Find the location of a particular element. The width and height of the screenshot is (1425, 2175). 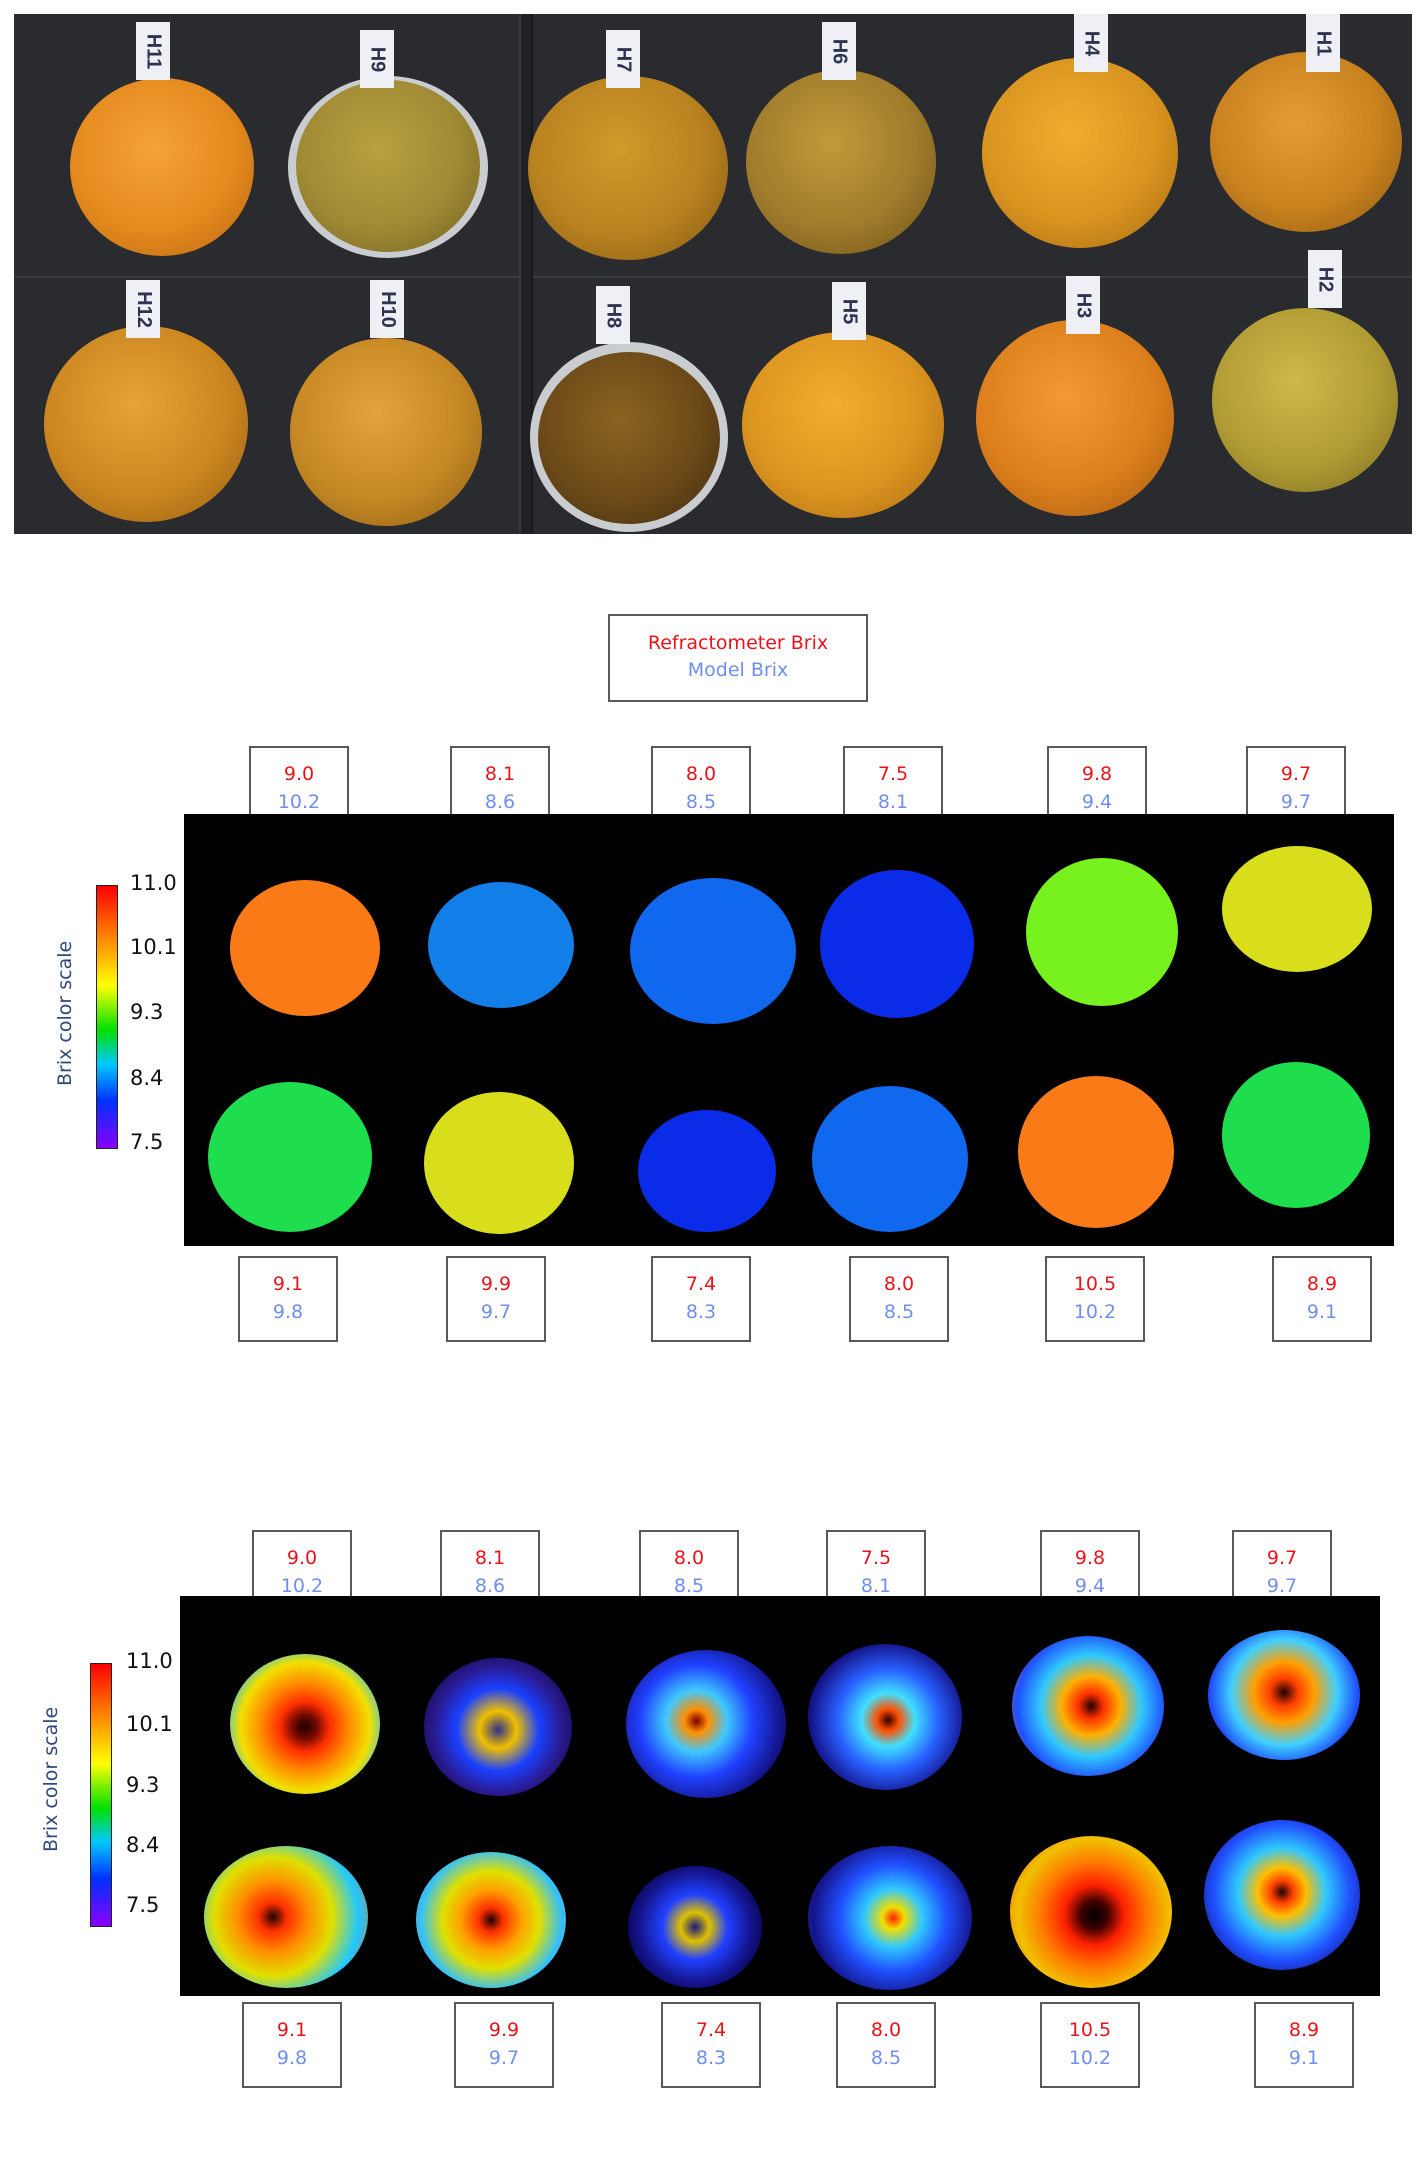

fruit-h4 is located at coordinates (1080, 153).